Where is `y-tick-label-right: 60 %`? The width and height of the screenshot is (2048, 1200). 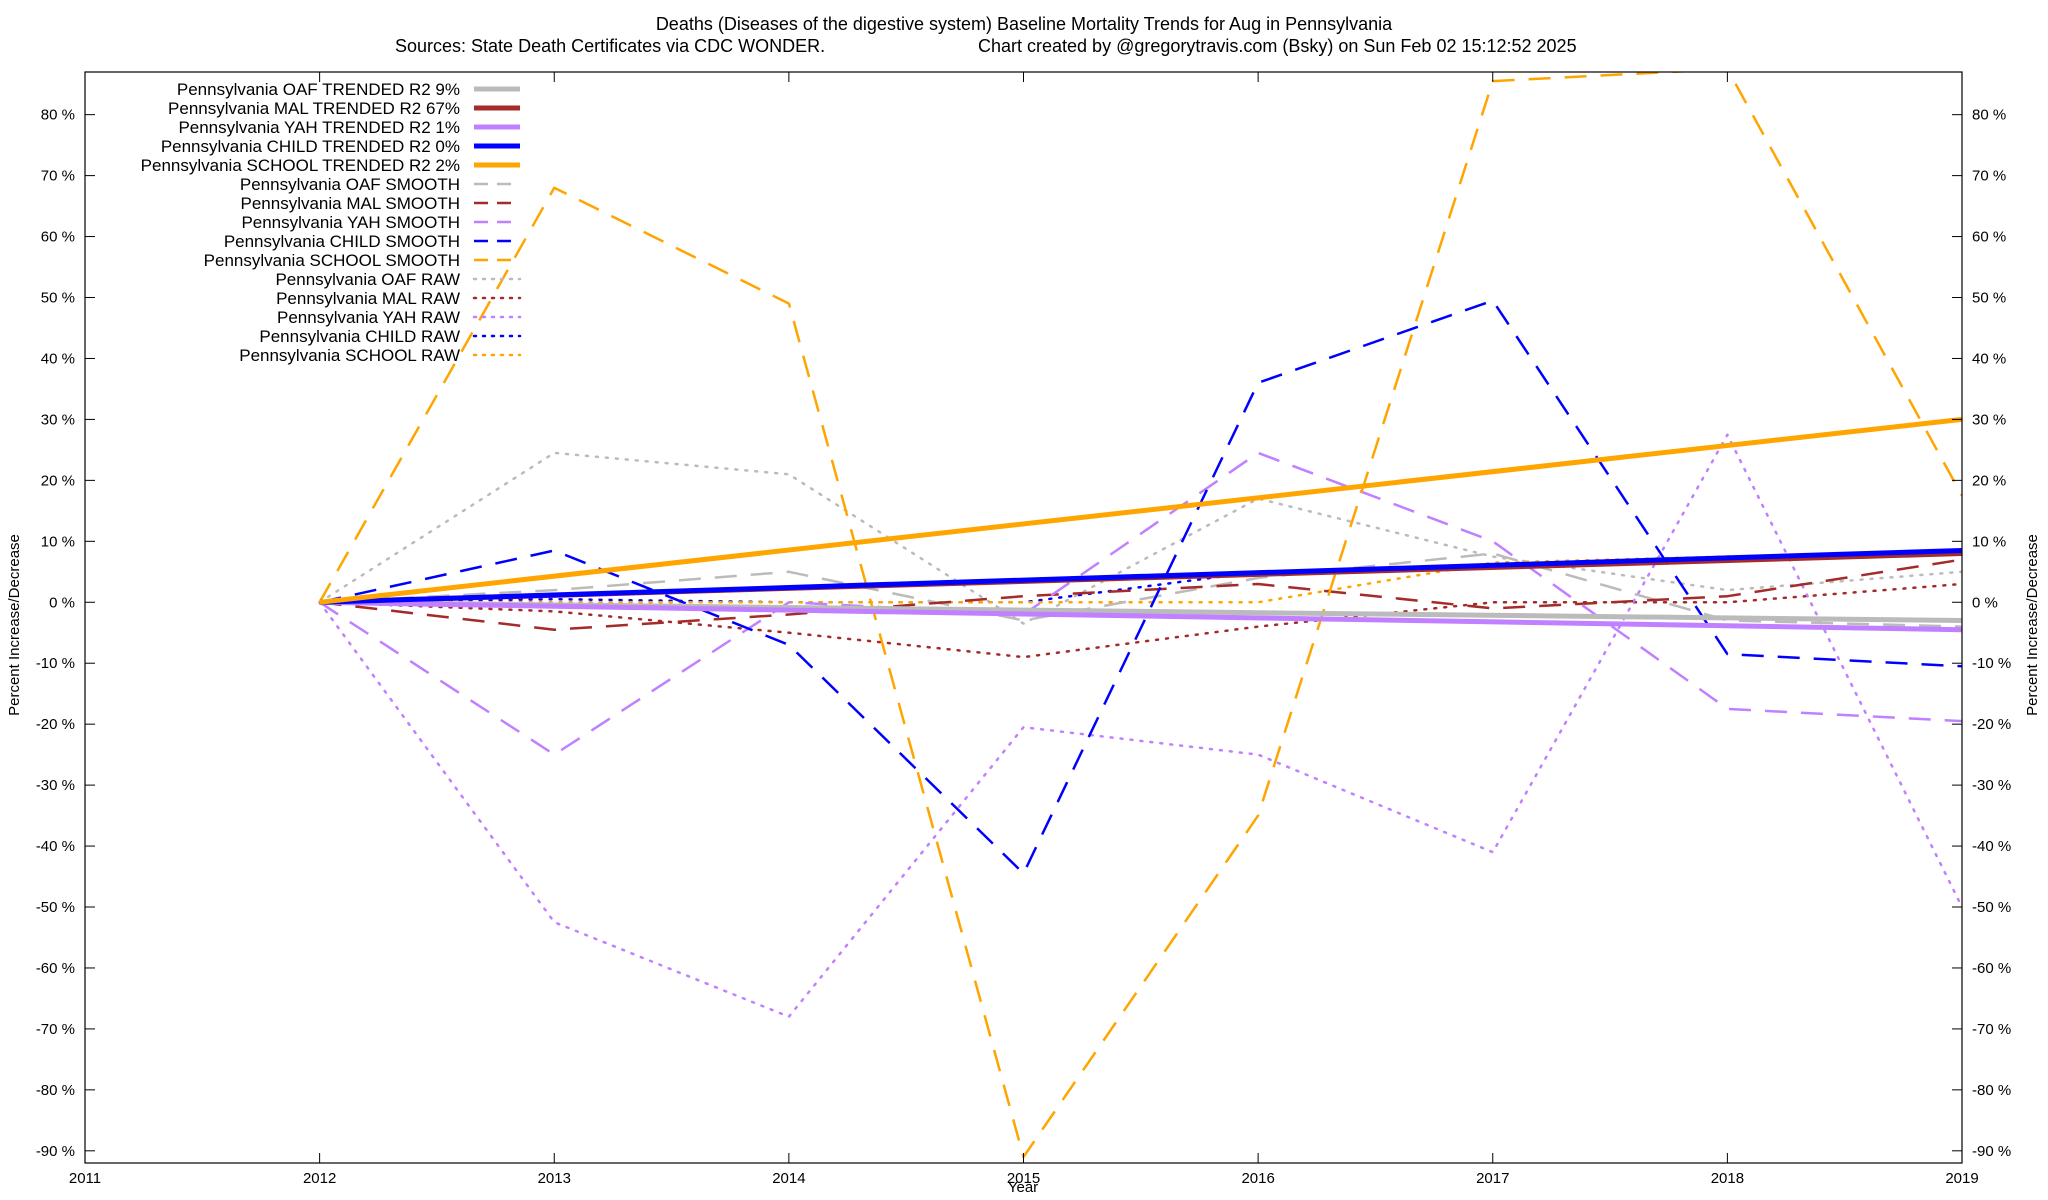
y-tick-label-right: 60 % is located at coordinates (1989, 237).